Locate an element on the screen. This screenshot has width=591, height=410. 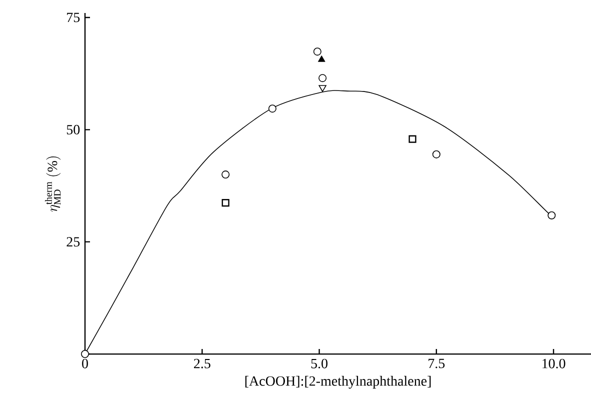
x-tick-label: 2.5 is located at coordinates (202, 363).